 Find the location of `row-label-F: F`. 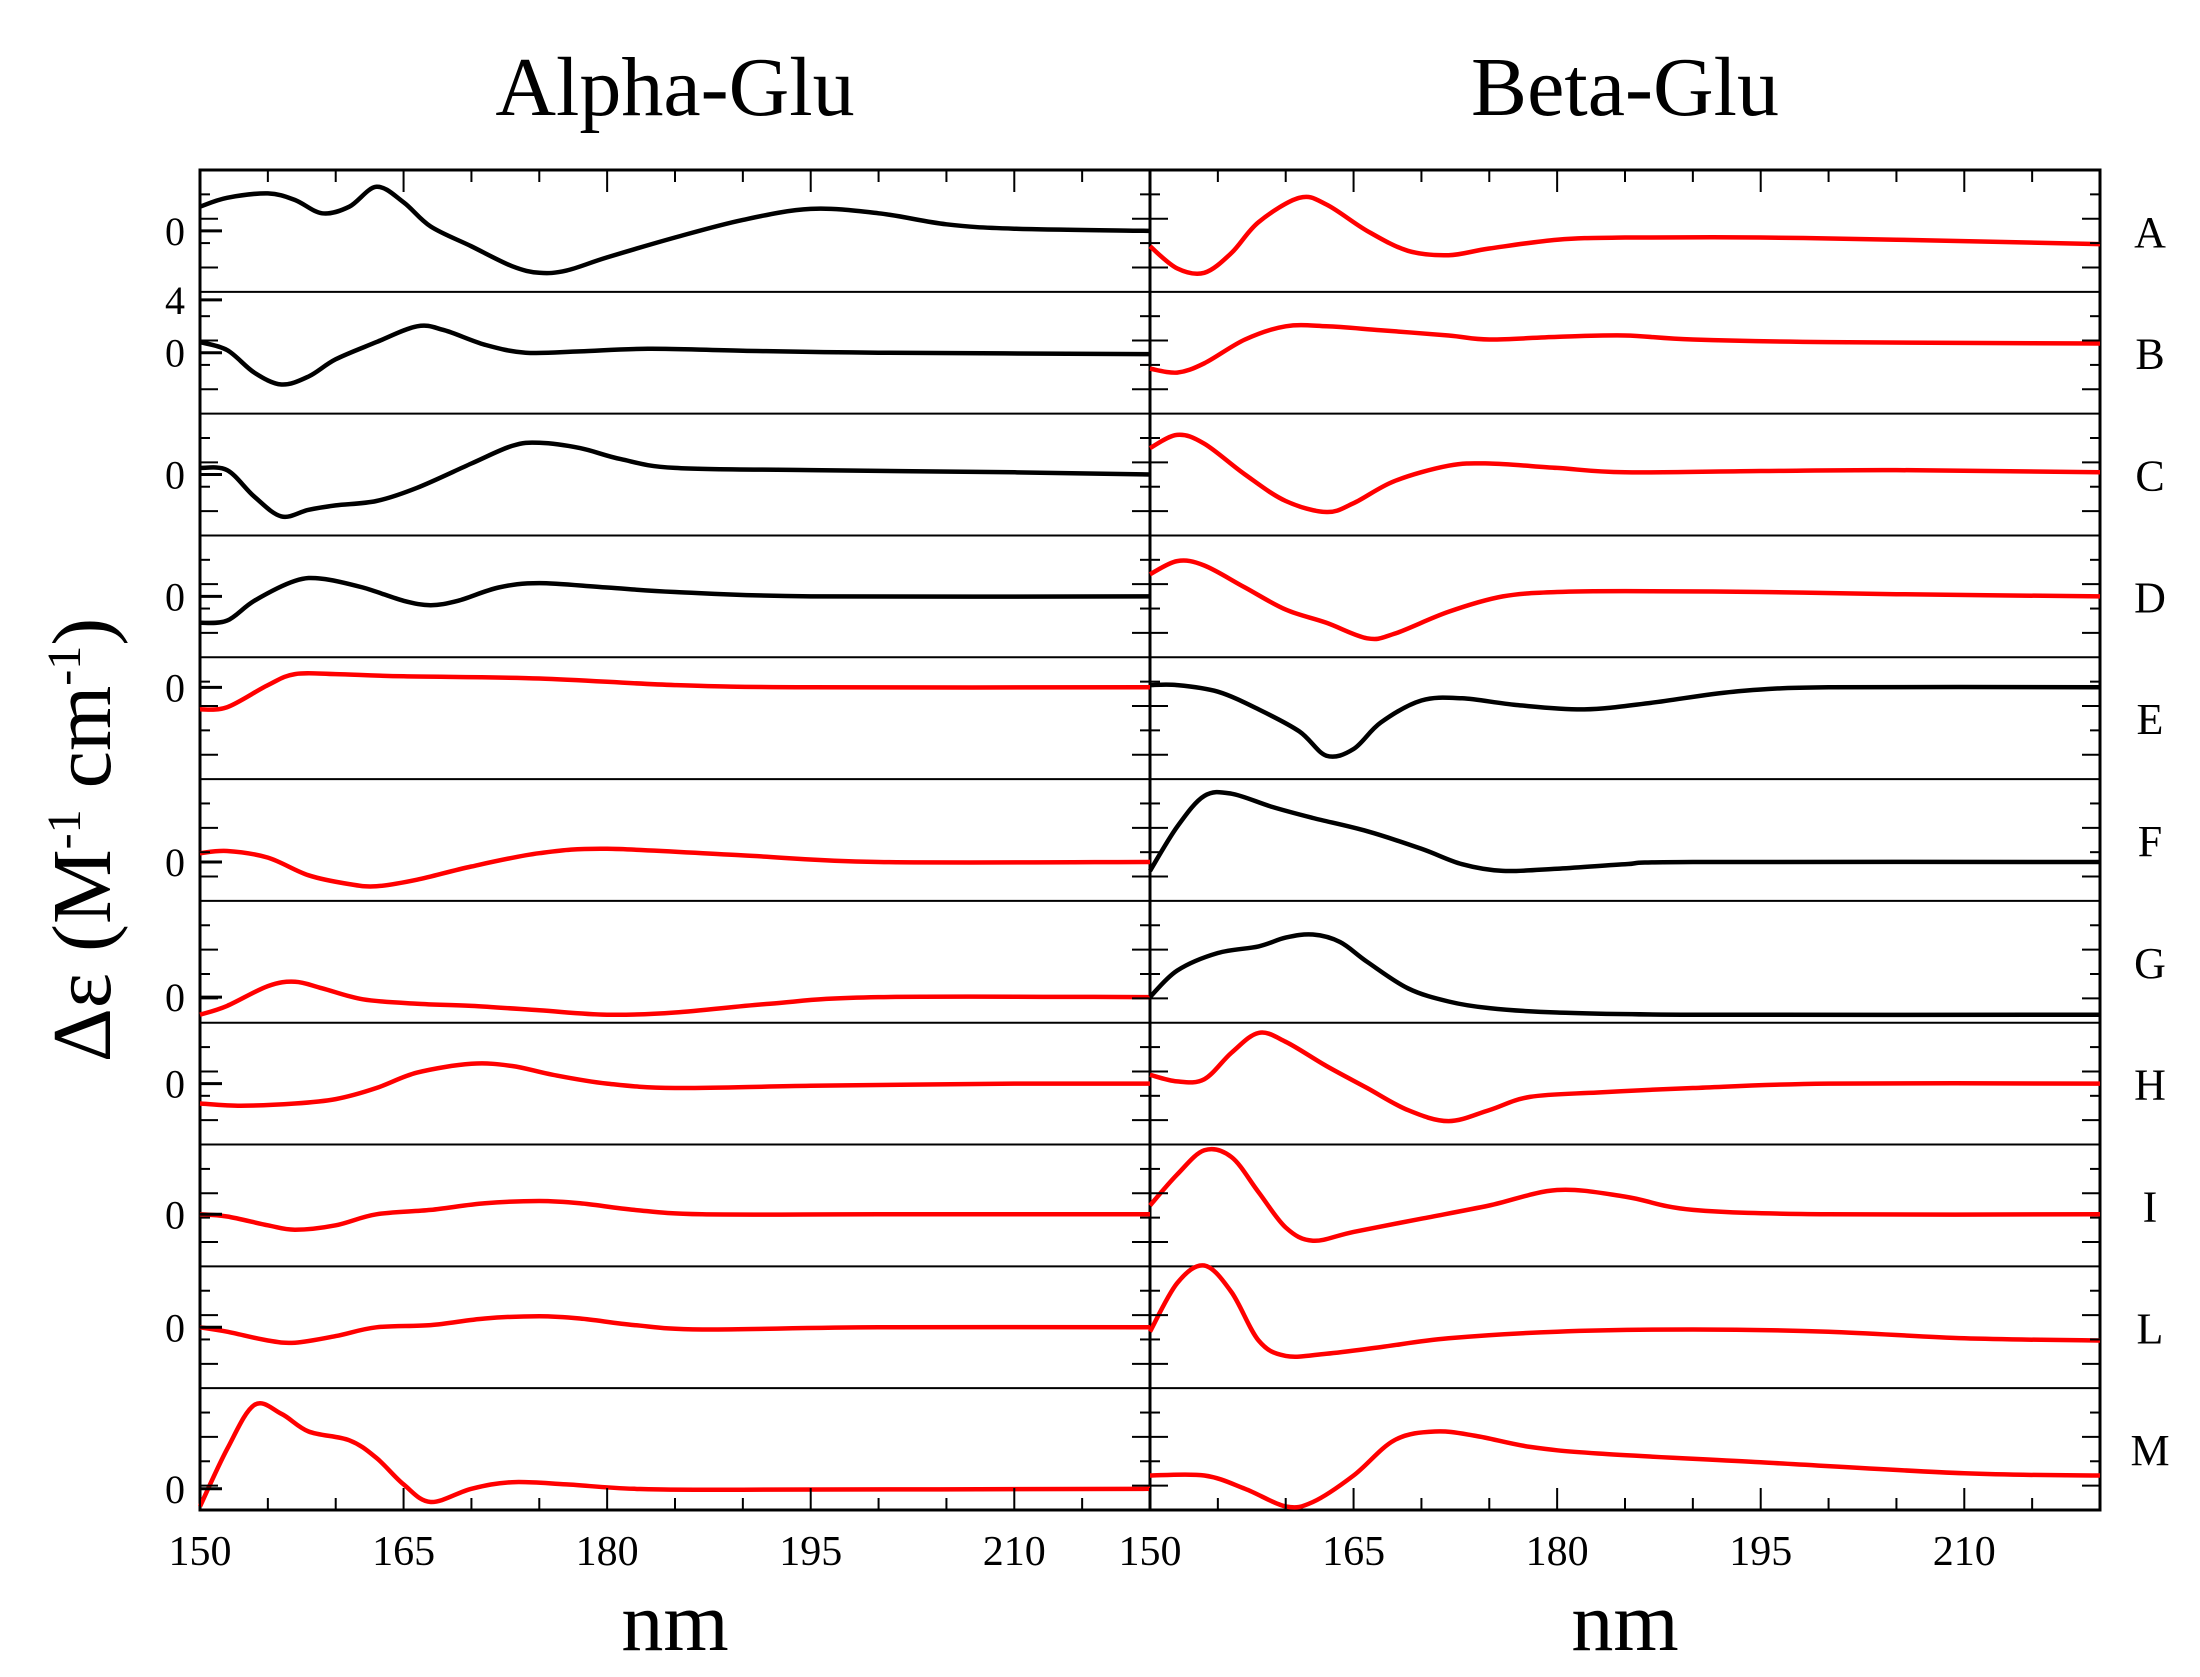

row-label-F: F is located at coordinates (2150, 841).